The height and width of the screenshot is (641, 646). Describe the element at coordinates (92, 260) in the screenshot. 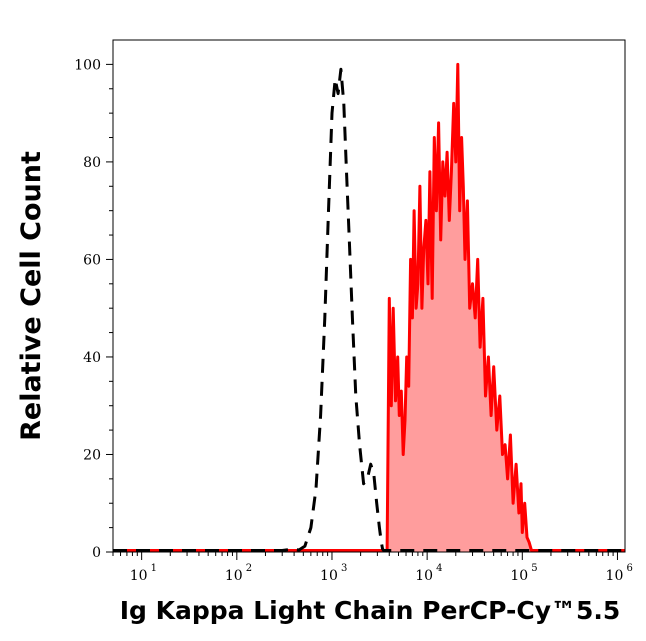

I see `y-tick-label: 60` at that location.